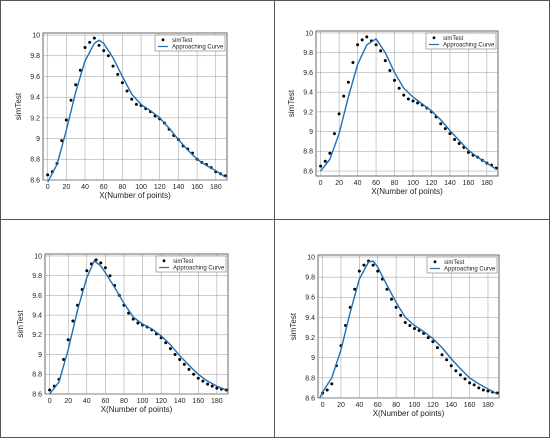 Image resolution: width=550 pixels, height=438 pixels. I want to click on chart-4-x-tick-label: 20, so click(341, 405).